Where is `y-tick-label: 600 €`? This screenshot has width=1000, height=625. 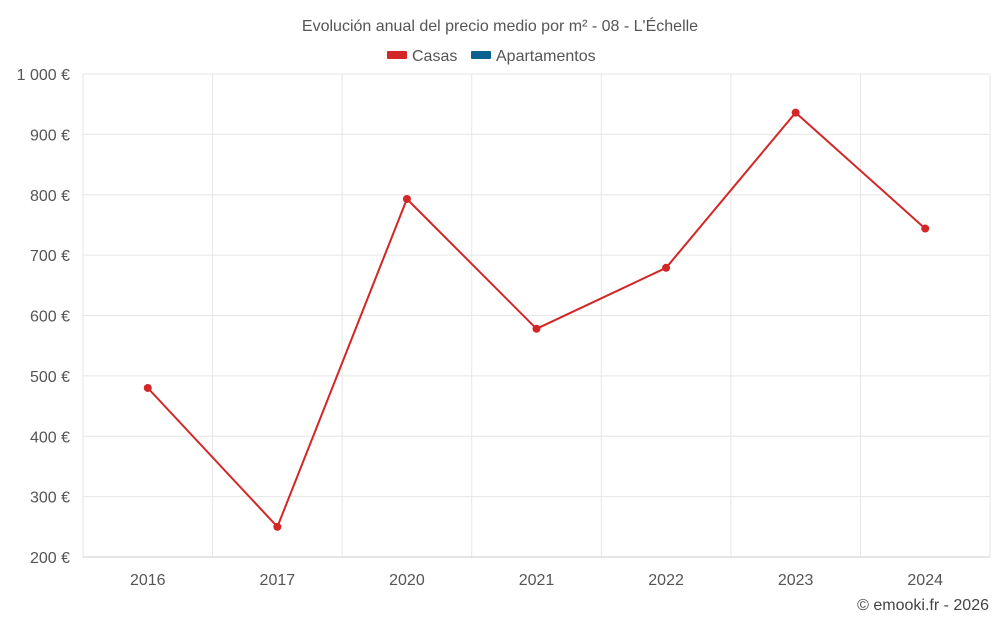 y-tick-label: 600 € is located at coordinates (50, 317).